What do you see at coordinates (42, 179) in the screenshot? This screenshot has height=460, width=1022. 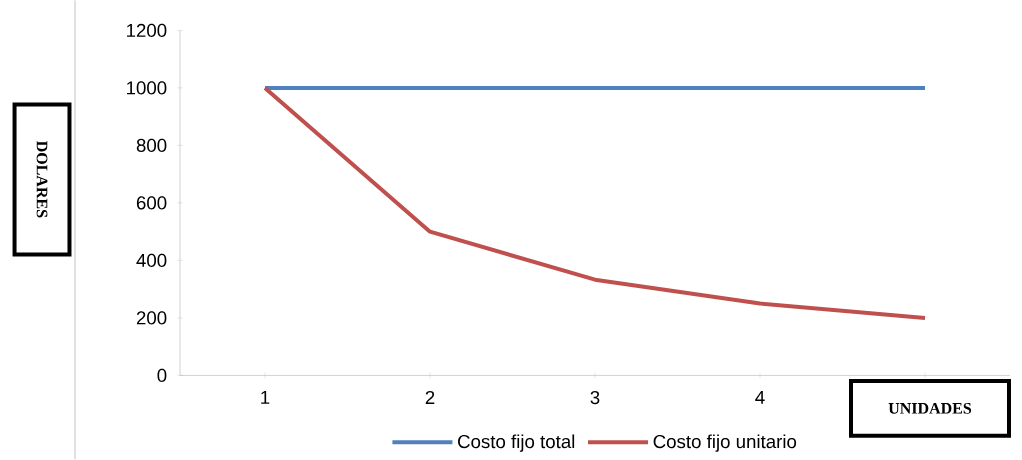 I see `y-axis-title: DOLARES` at bounding box center [42, 179].